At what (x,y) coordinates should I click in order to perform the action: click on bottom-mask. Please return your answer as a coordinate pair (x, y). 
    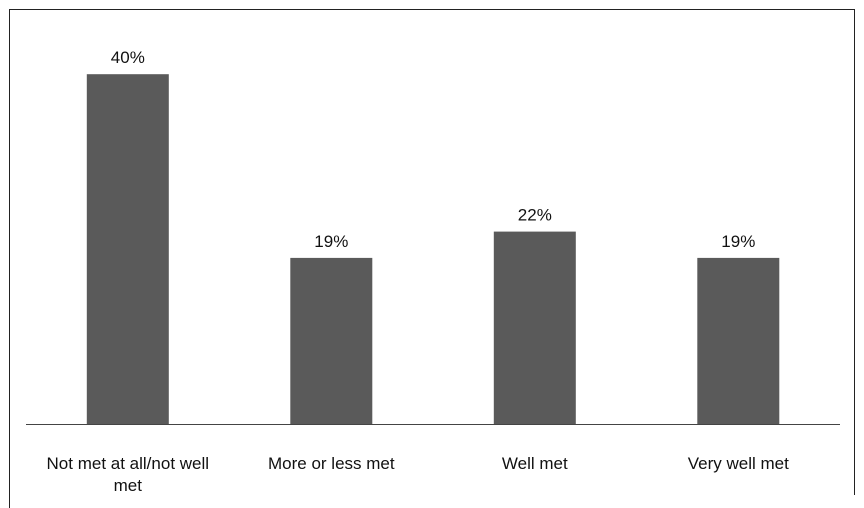
    Looking at the image, I should click on (432, 501).